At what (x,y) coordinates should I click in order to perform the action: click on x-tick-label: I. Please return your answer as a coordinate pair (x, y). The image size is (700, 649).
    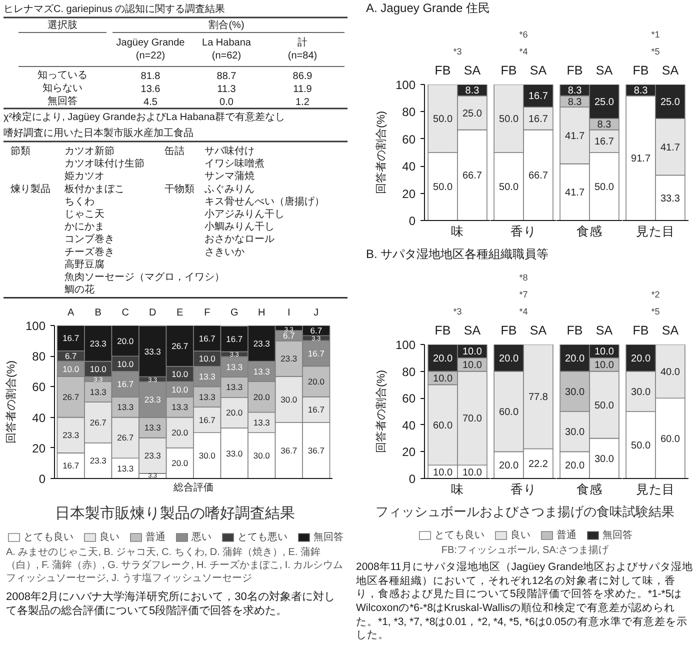
    Looking at the image, I should click on (289, 313).